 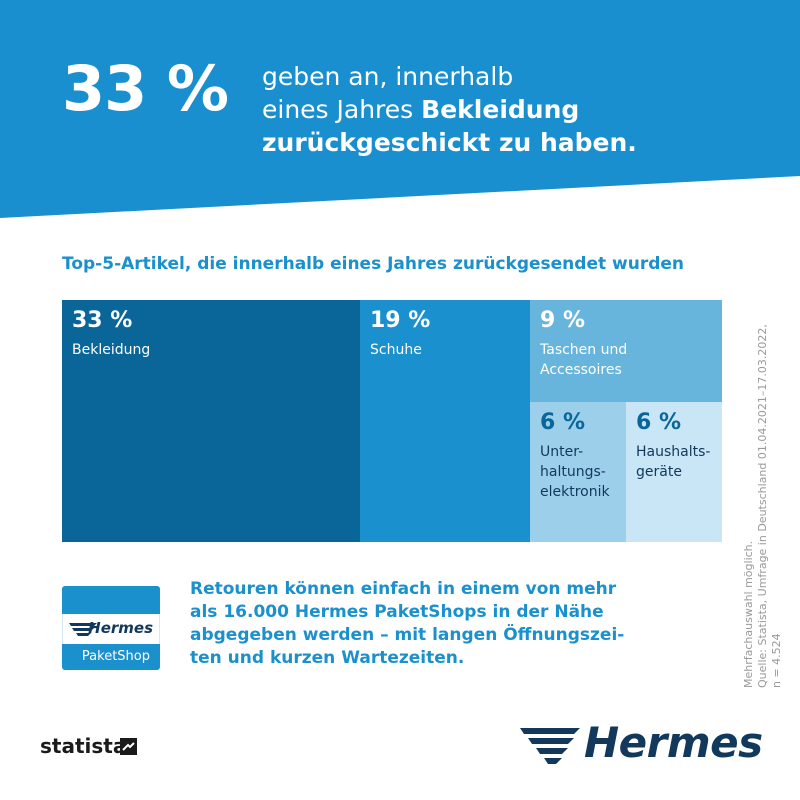 I want to click on tile-label: Bekleidung, so click(x=111, y=350).